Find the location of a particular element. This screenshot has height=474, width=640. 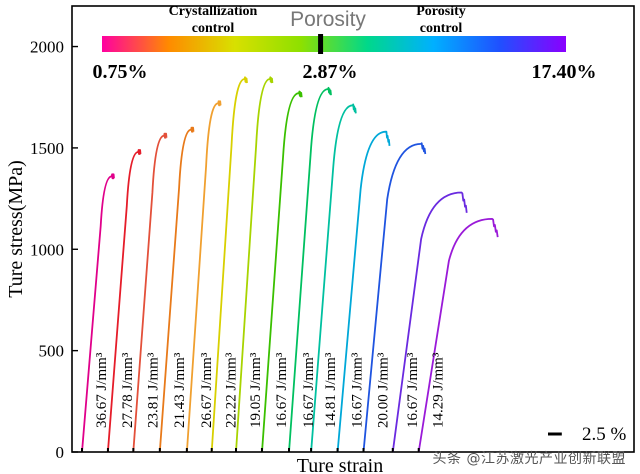

series-label: 36.67 J/mm³ is located at coordinates (102, 390).